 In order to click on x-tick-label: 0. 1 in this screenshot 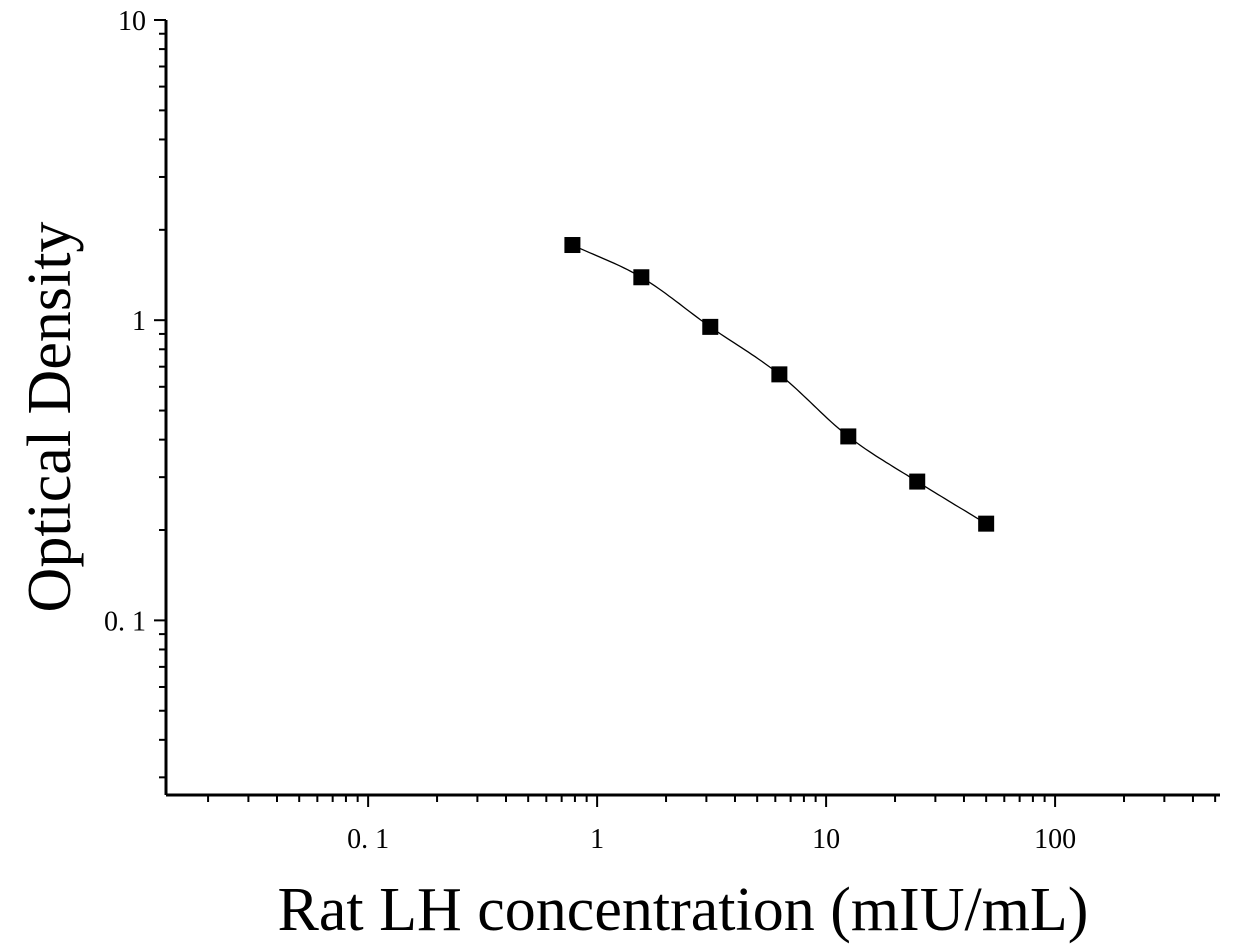, I will do `click(368, 839)`.